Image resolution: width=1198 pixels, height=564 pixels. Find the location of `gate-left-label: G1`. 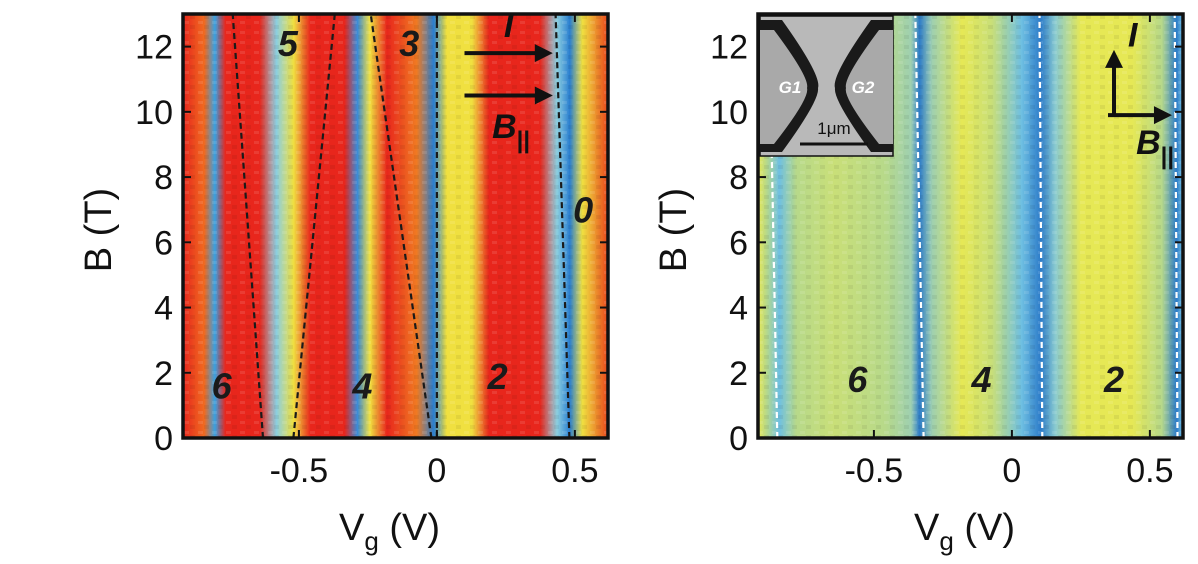

gate-left-label: G1 is located at coordinates (790, 87).